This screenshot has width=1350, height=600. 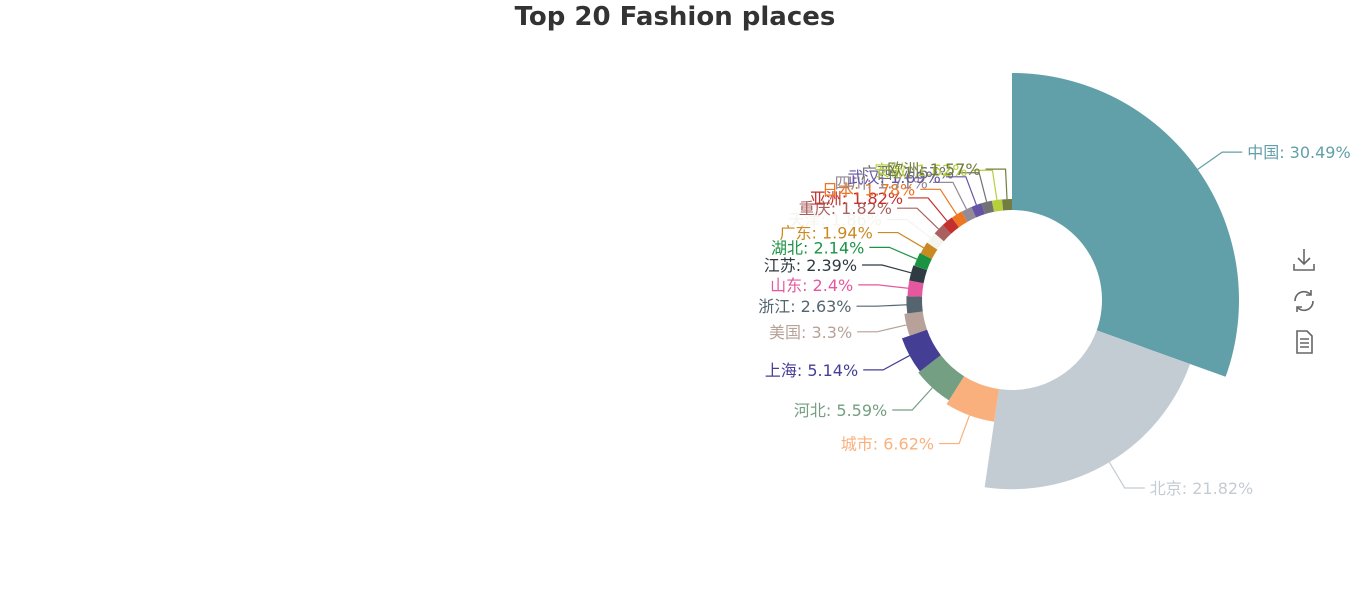 I want to click on document-icon, so click(x=1304, y=342).